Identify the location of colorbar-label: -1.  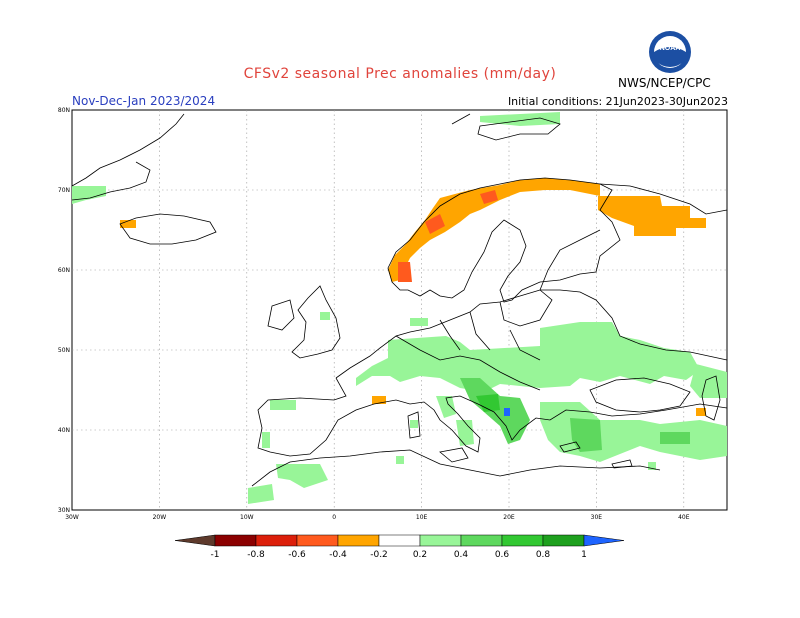
(215, 555).